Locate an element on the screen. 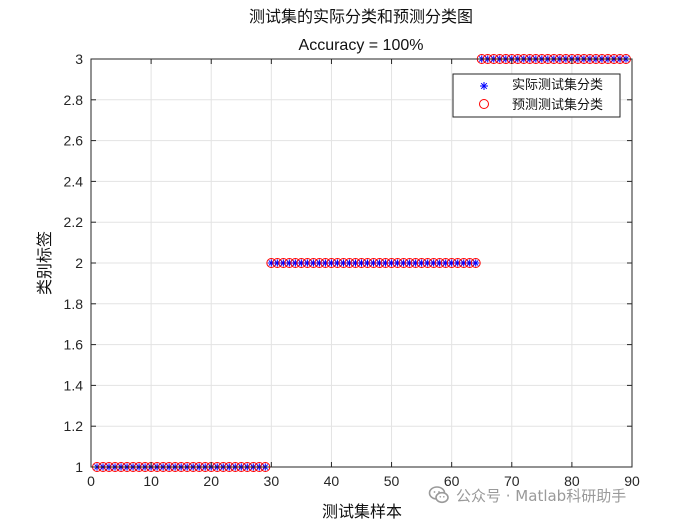 This screenshot has width=700, height=525. x-axis-label: 测试集样本 is located at coordinates (362, 511).